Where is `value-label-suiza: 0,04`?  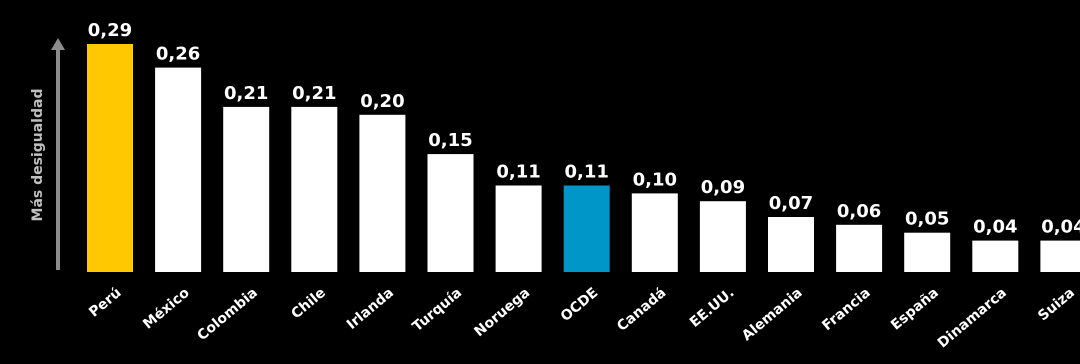 value-label-suiza: 0,04 is located at coordinates (1060, 227).